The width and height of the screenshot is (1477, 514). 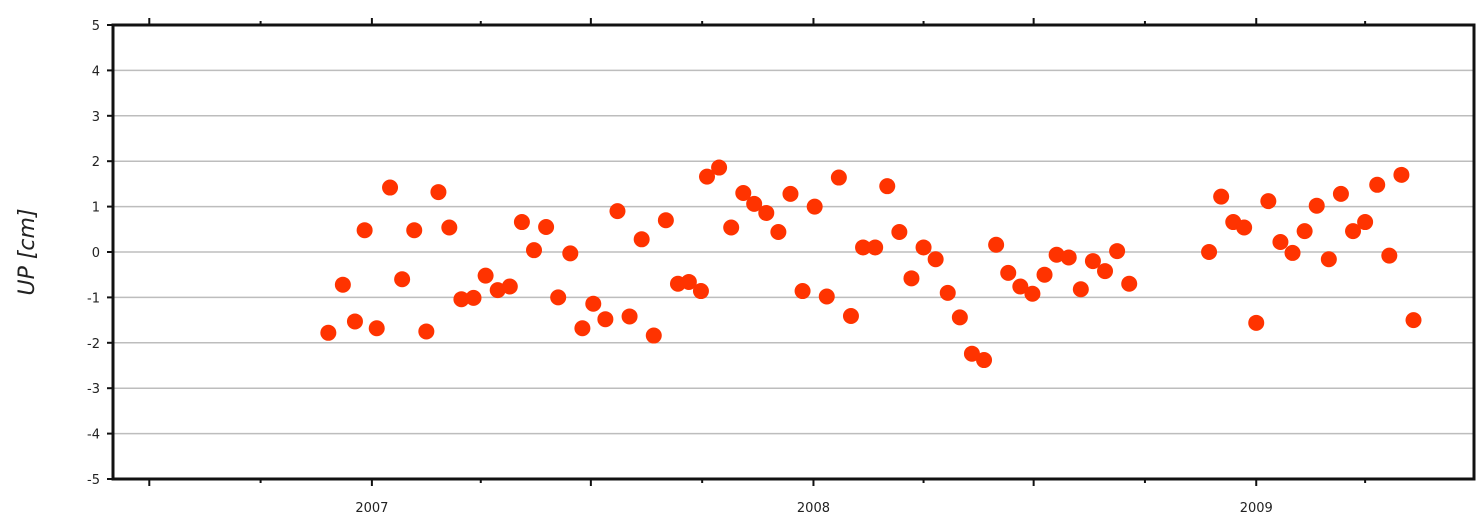 I want to click on y-tick-label: -5, so click(x=93, y=480).